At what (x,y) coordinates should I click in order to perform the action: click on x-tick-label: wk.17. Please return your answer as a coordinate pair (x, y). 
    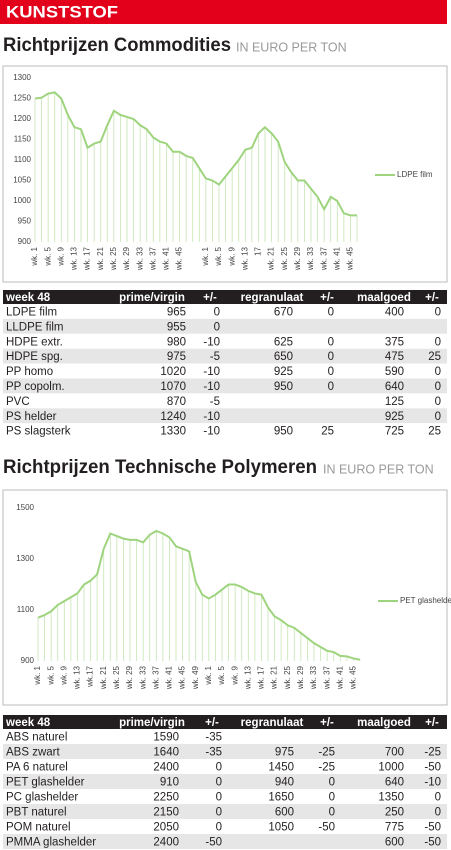
    Looking at the image, I should click on (90, 676).